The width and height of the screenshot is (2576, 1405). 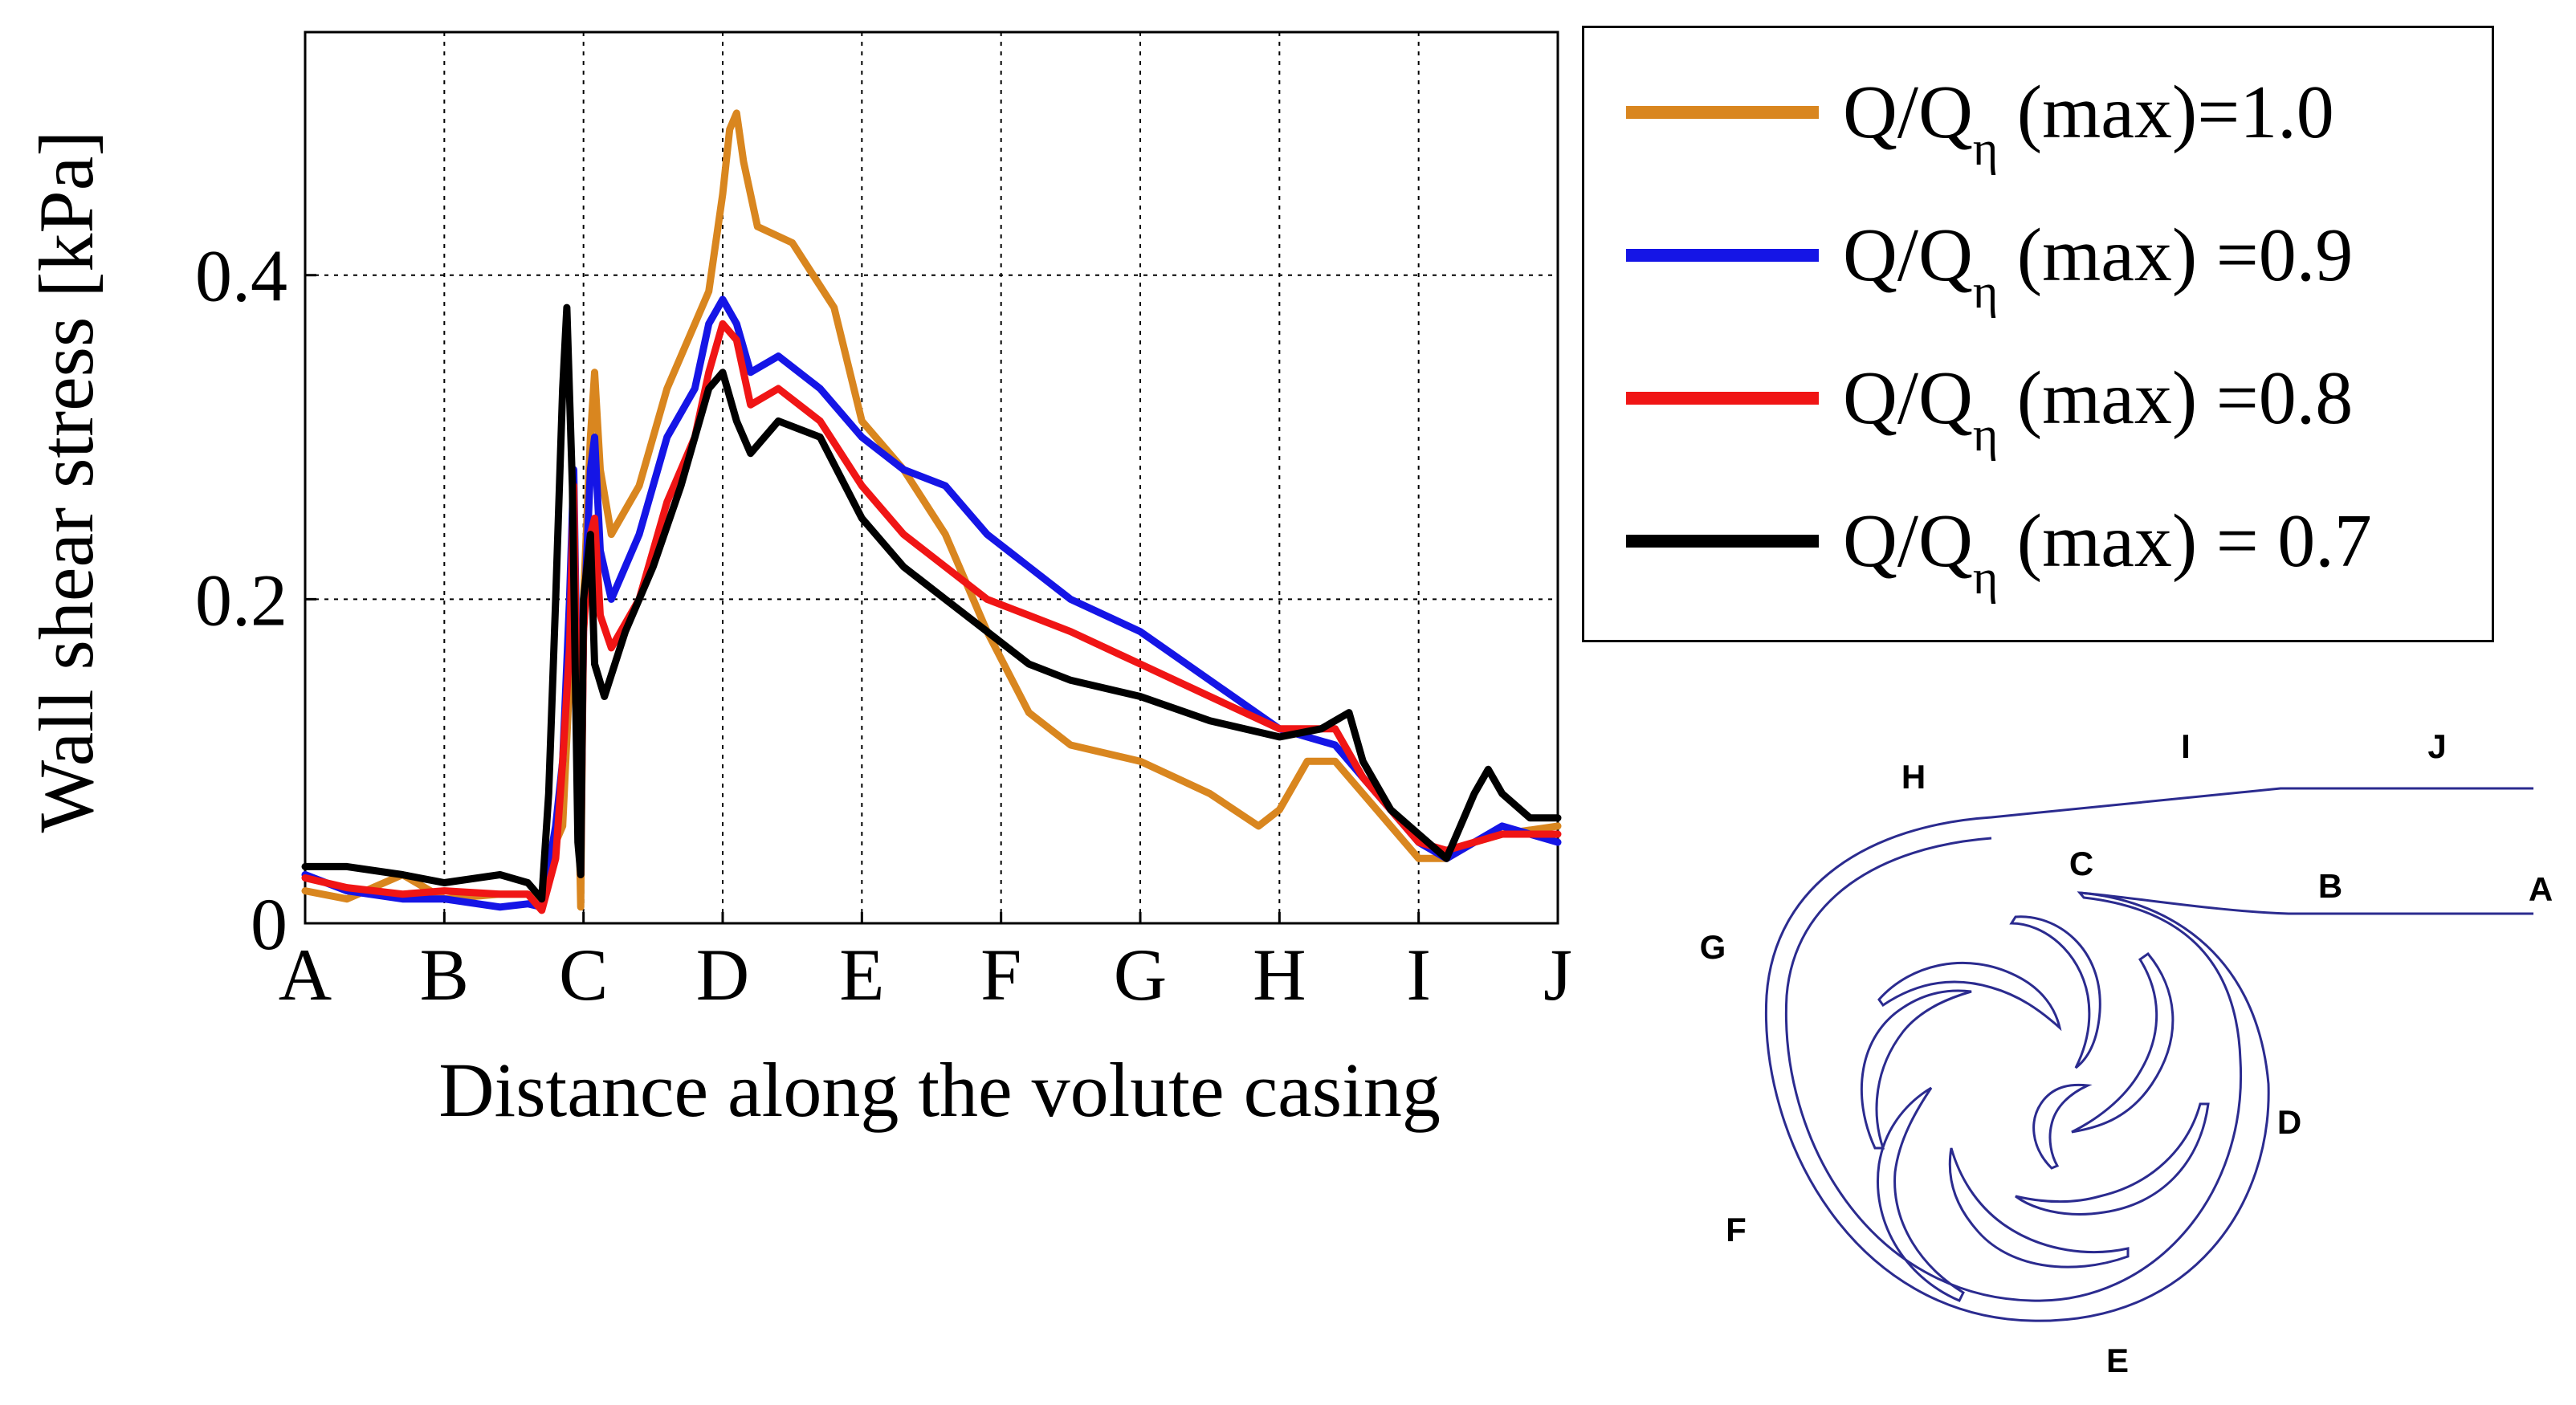 What do you see at coordinates (583, 975) in the screenshot?
I see `x-tick-label: C` at bounding box center [583, 975].